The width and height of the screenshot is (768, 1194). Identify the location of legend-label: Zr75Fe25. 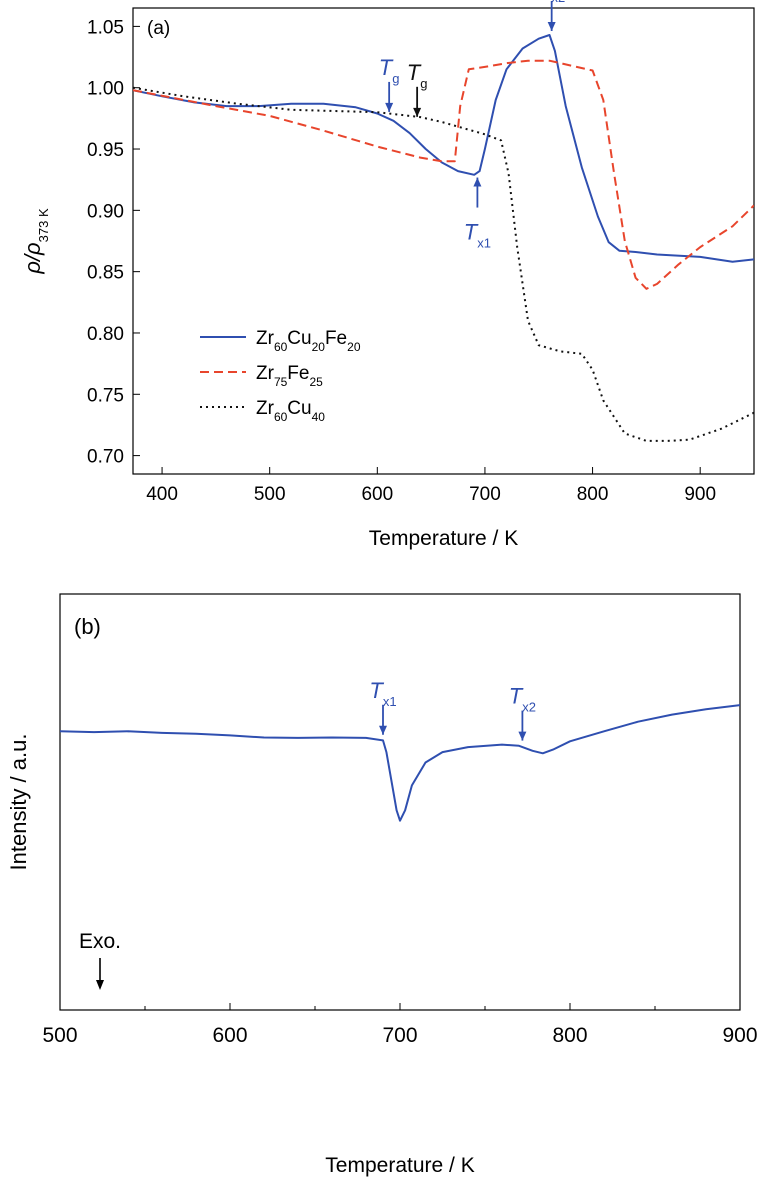
(289, 376).